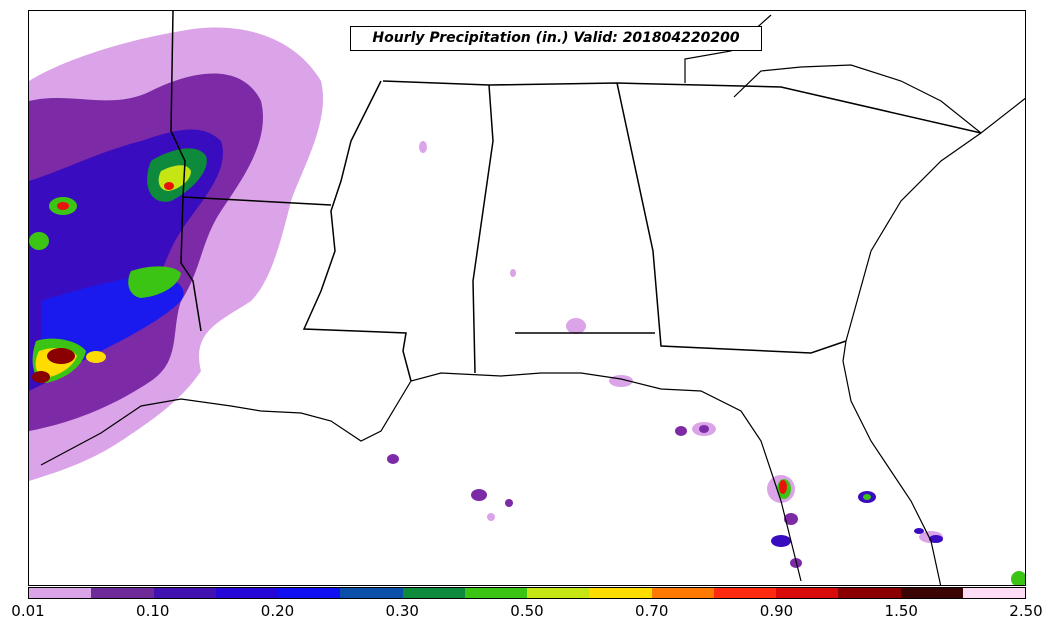 Image resolution: width=1054 pixels, height=633 pixels. I want to click on colorbar-tick-label: 0.10, so click(153, 611).